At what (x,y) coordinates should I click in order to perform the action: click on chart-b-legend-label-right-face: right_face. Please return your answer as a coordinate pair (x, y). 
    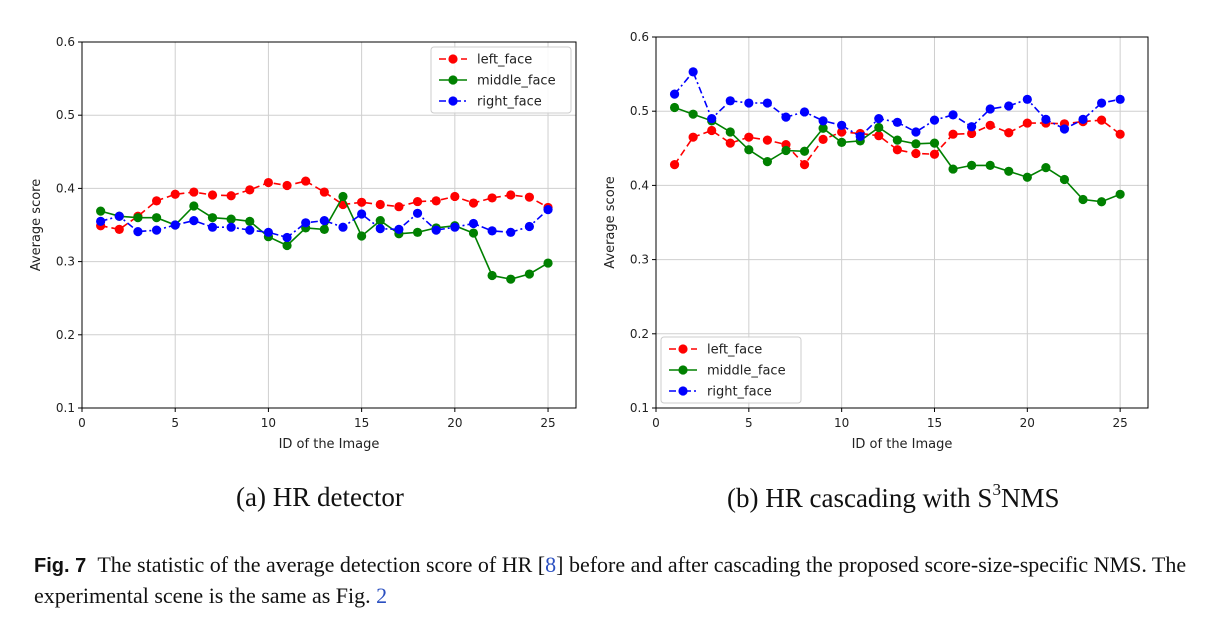
    Looking at the image, I should click on (739, 392).